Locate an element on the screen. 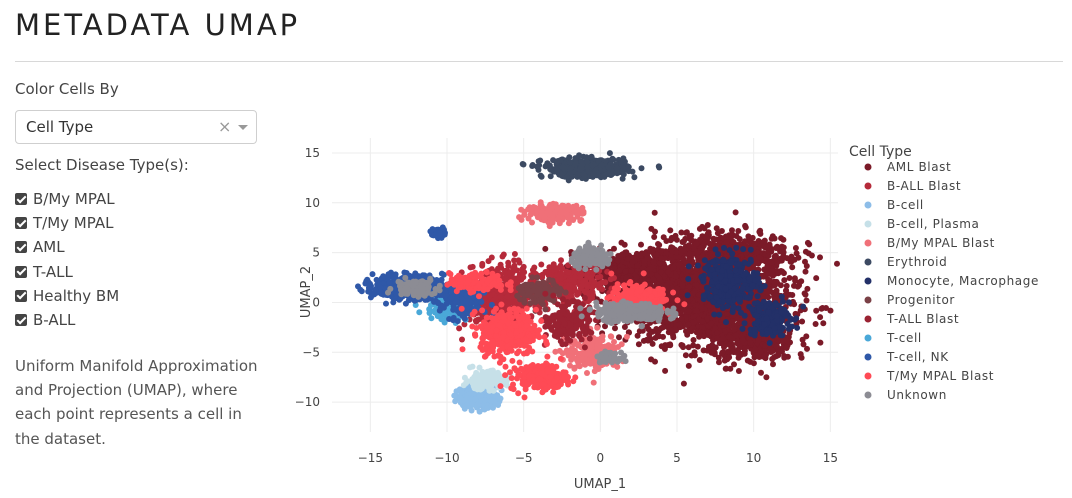 The image size is (1072, 498). checkbox-item-t-my-mpal: T/My MPAL is located at coordinates (67, 223).